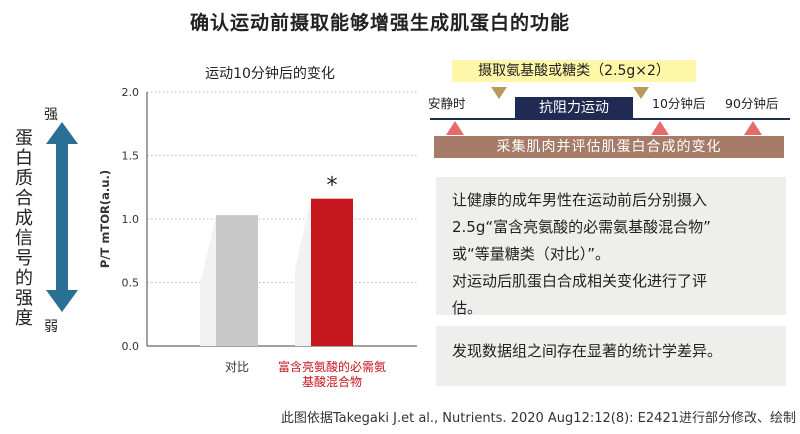 Image resolution: width=800 pixels, height=434 pixels. What do you see at coordinates (574, 108) in the screenshot?
I see `exercise-box: 抗阻力运动` at bounding box center [574, 108].